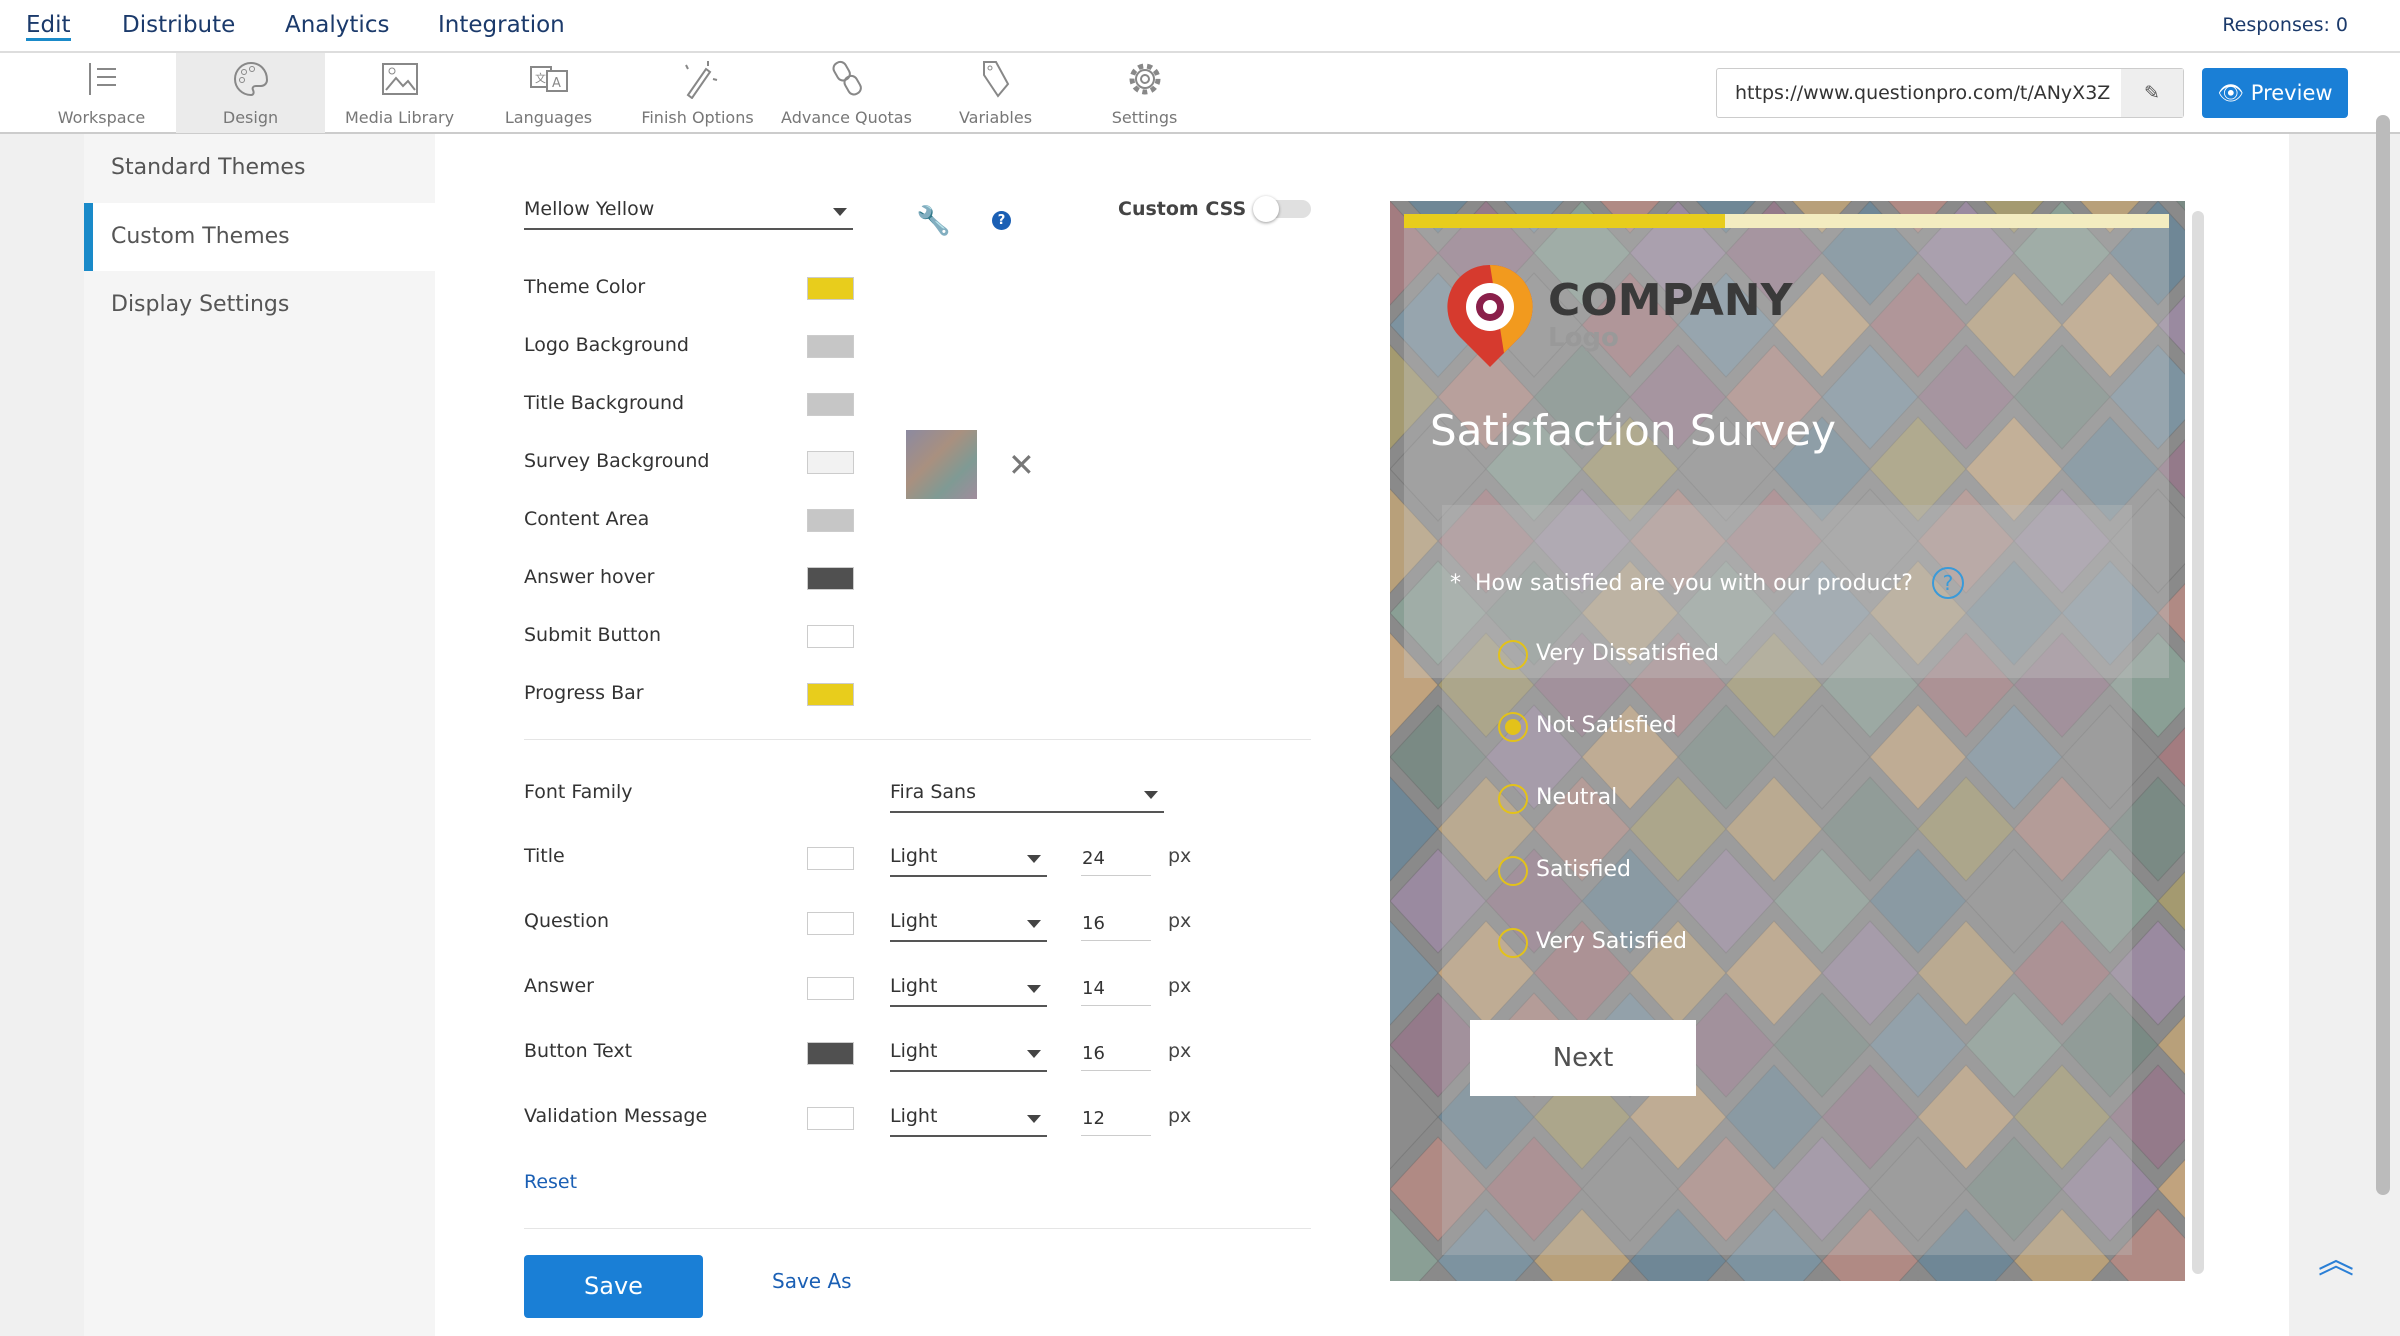 The height and width of the screenshot is (1336, 2400). Describe the element at coordinates (1557, 799) in the screenshot. I see `answer-option: Neutral` at that location.